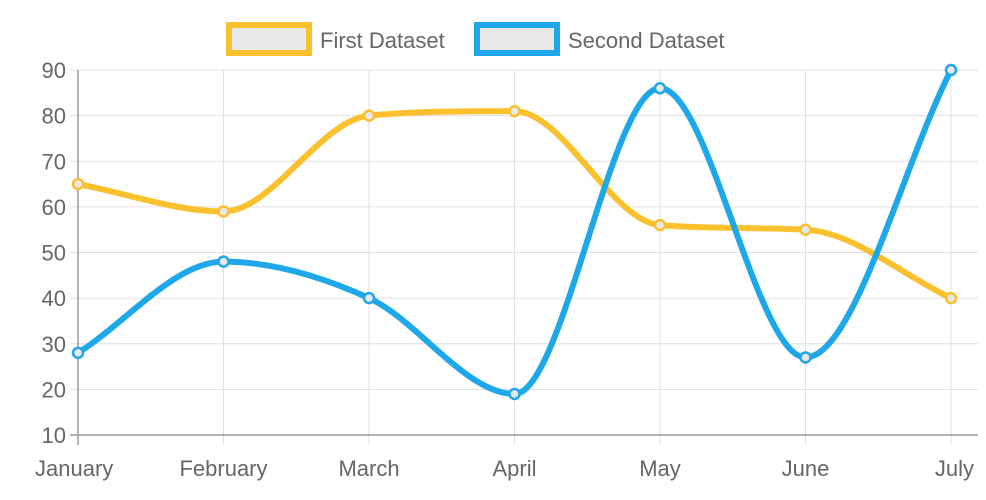  What do you see at coordinates (54, 298) in the screenshot?
I see `y-tick-label: 40` at bounding box center [54, 298].